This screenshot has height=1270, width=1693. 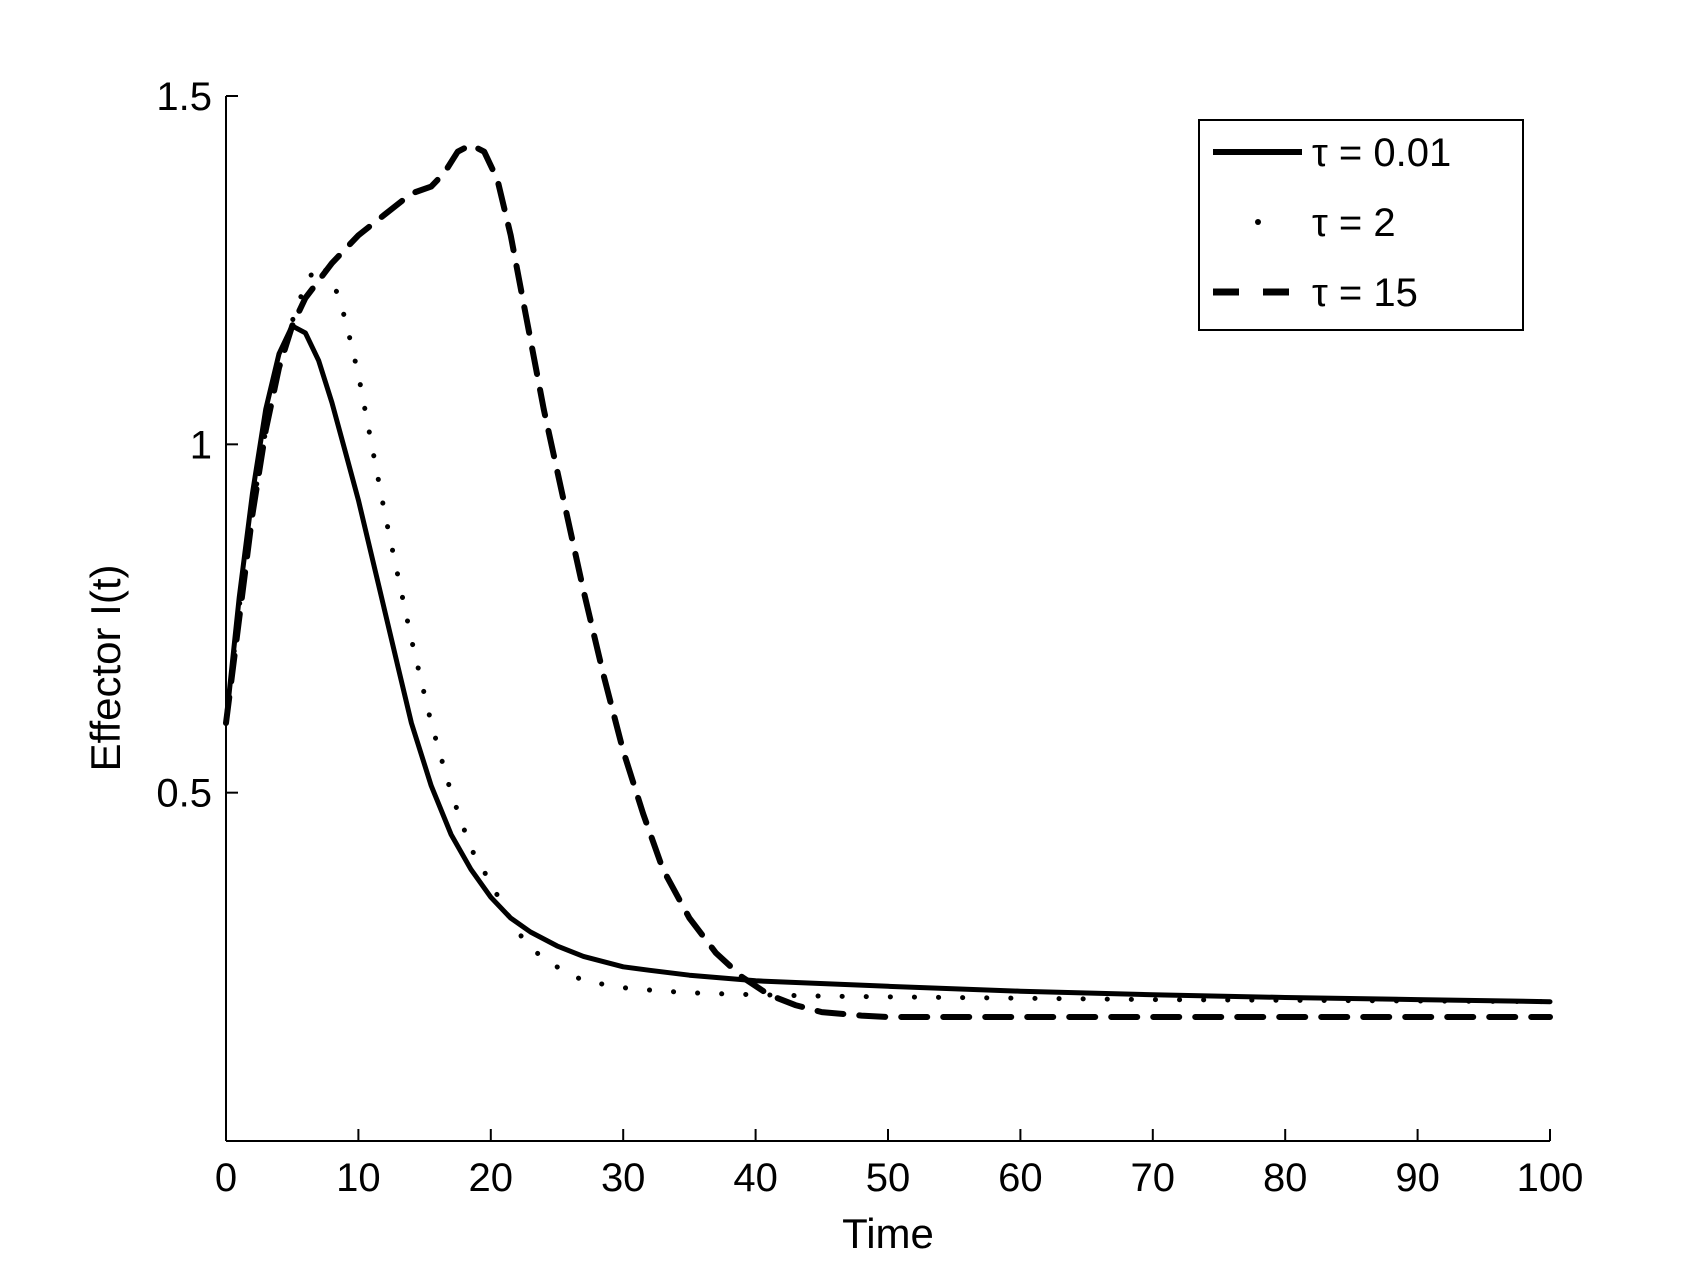 I want to click on x-tick-label: 100, so click(x=1550, y=1178).